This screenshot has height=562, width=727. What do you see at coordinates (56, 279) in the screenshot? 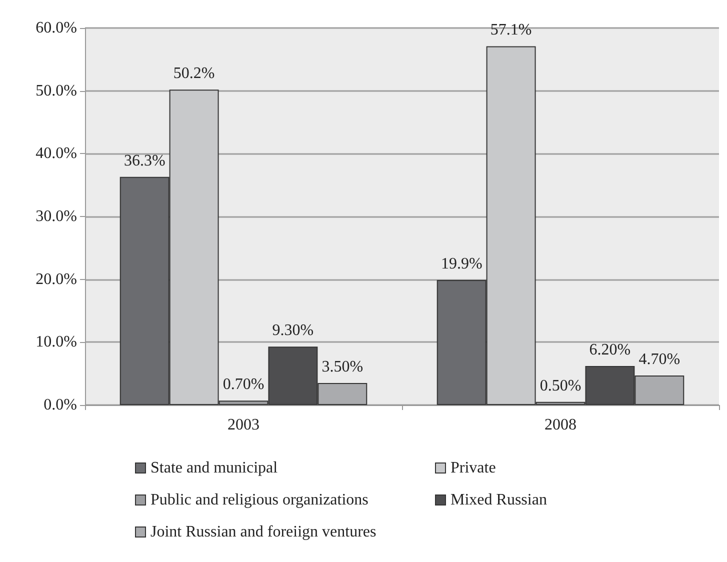
I see `y-tick-label: 20.0%` at bounding box center [56, 279].